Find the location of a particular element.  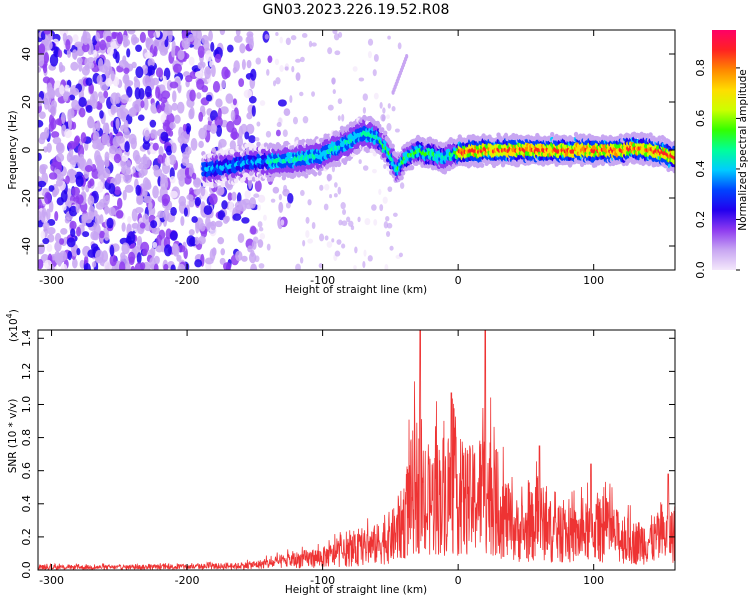

spectrogram-artifact-cell is located at coordinates (407, 56).